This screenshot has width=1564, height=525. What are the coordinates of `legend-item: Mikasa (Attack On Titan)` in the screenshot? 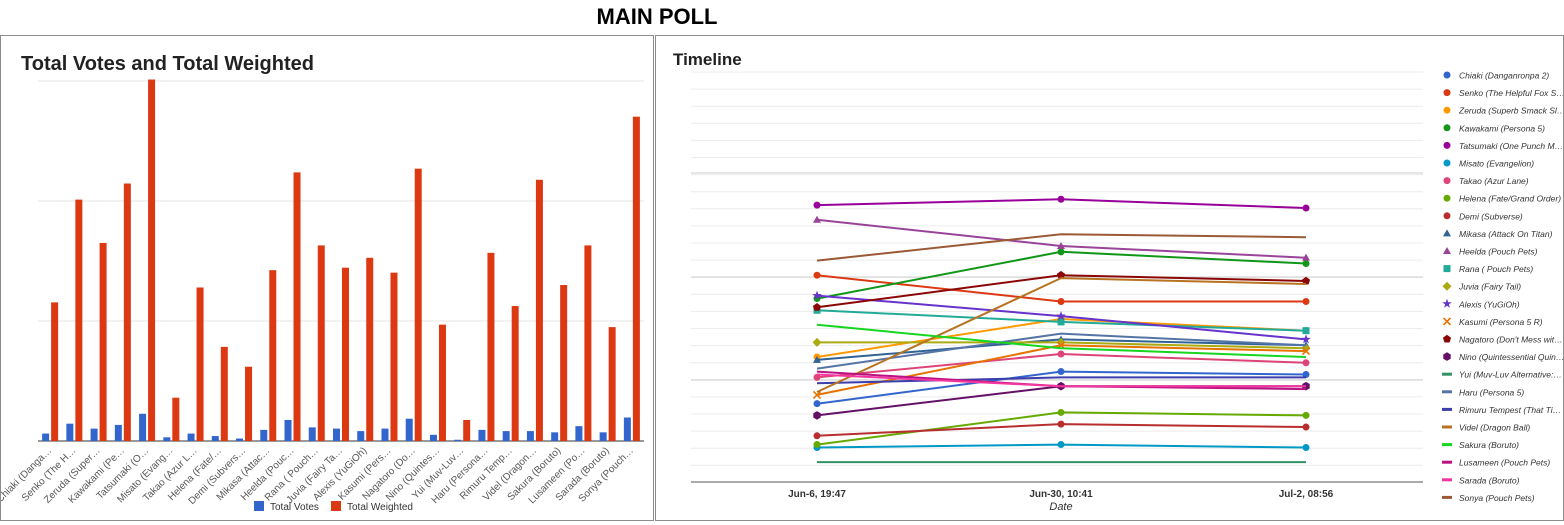 It's located at (1498, 234).